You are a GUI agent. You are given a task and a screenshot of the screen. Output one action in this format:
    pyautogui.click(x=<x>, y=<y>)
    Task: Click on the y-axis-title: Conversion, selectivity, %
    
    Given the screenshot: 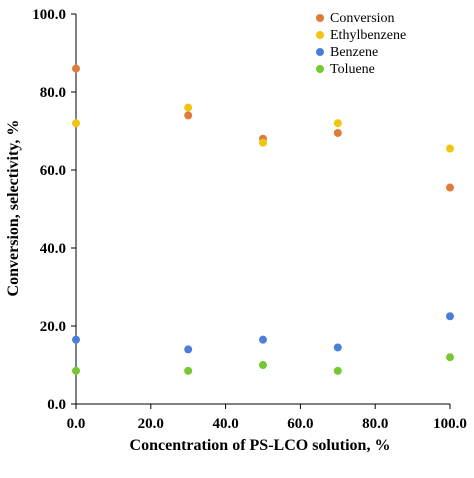 What is the action you would take?
    pyautogui.click(x=13, y=208)
    